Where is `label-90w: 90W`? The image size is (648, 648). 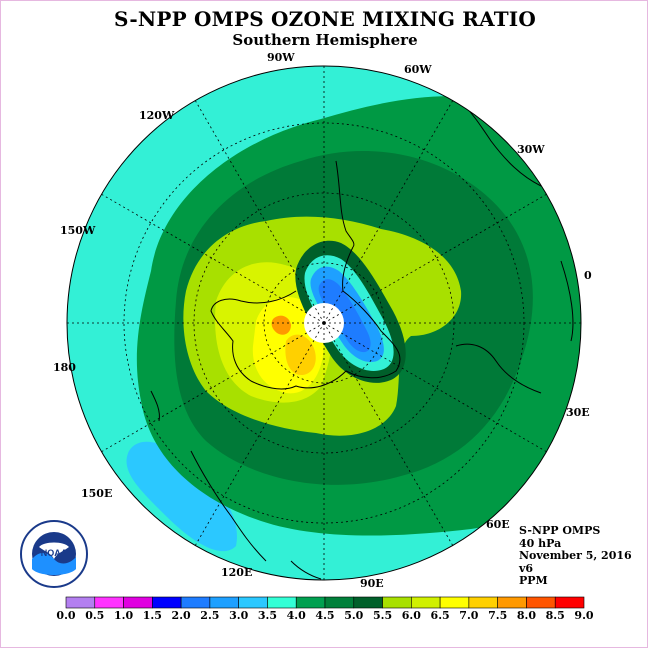 label-90w: 90W is located at coordinates (281, 57).